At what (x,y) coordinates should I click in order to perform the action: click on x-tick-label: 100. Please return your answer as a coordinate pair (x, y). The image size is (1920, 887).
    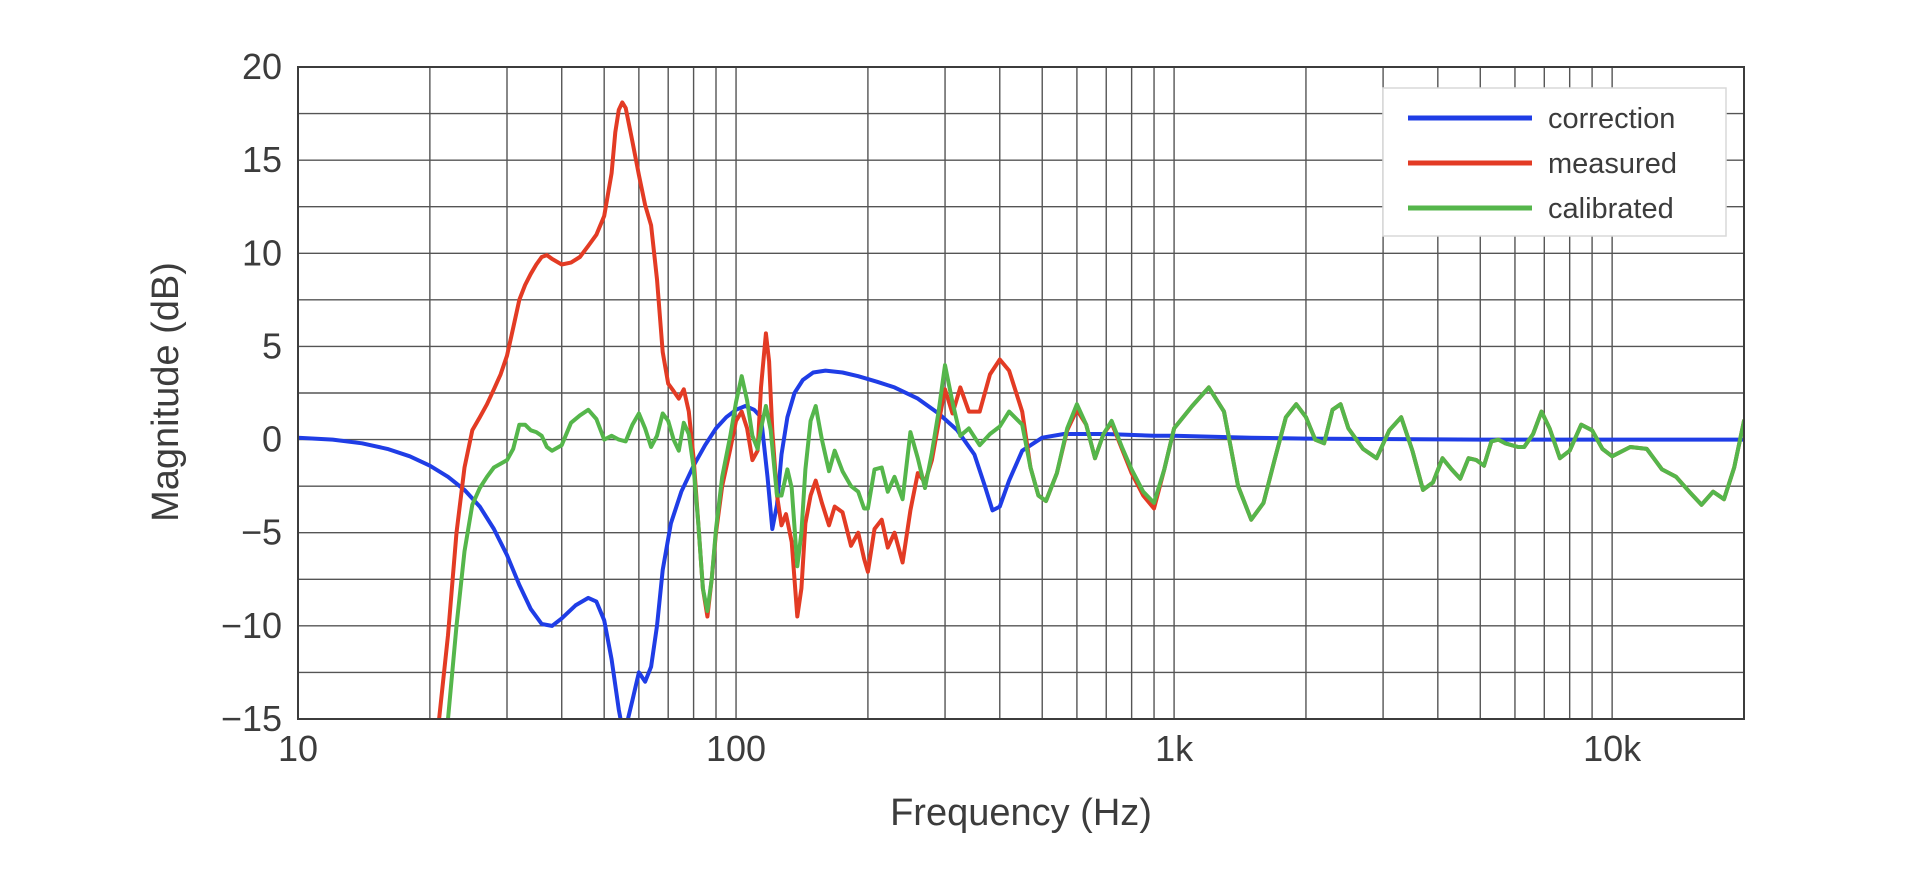
    Looking at the image, I should click on (736, 748).